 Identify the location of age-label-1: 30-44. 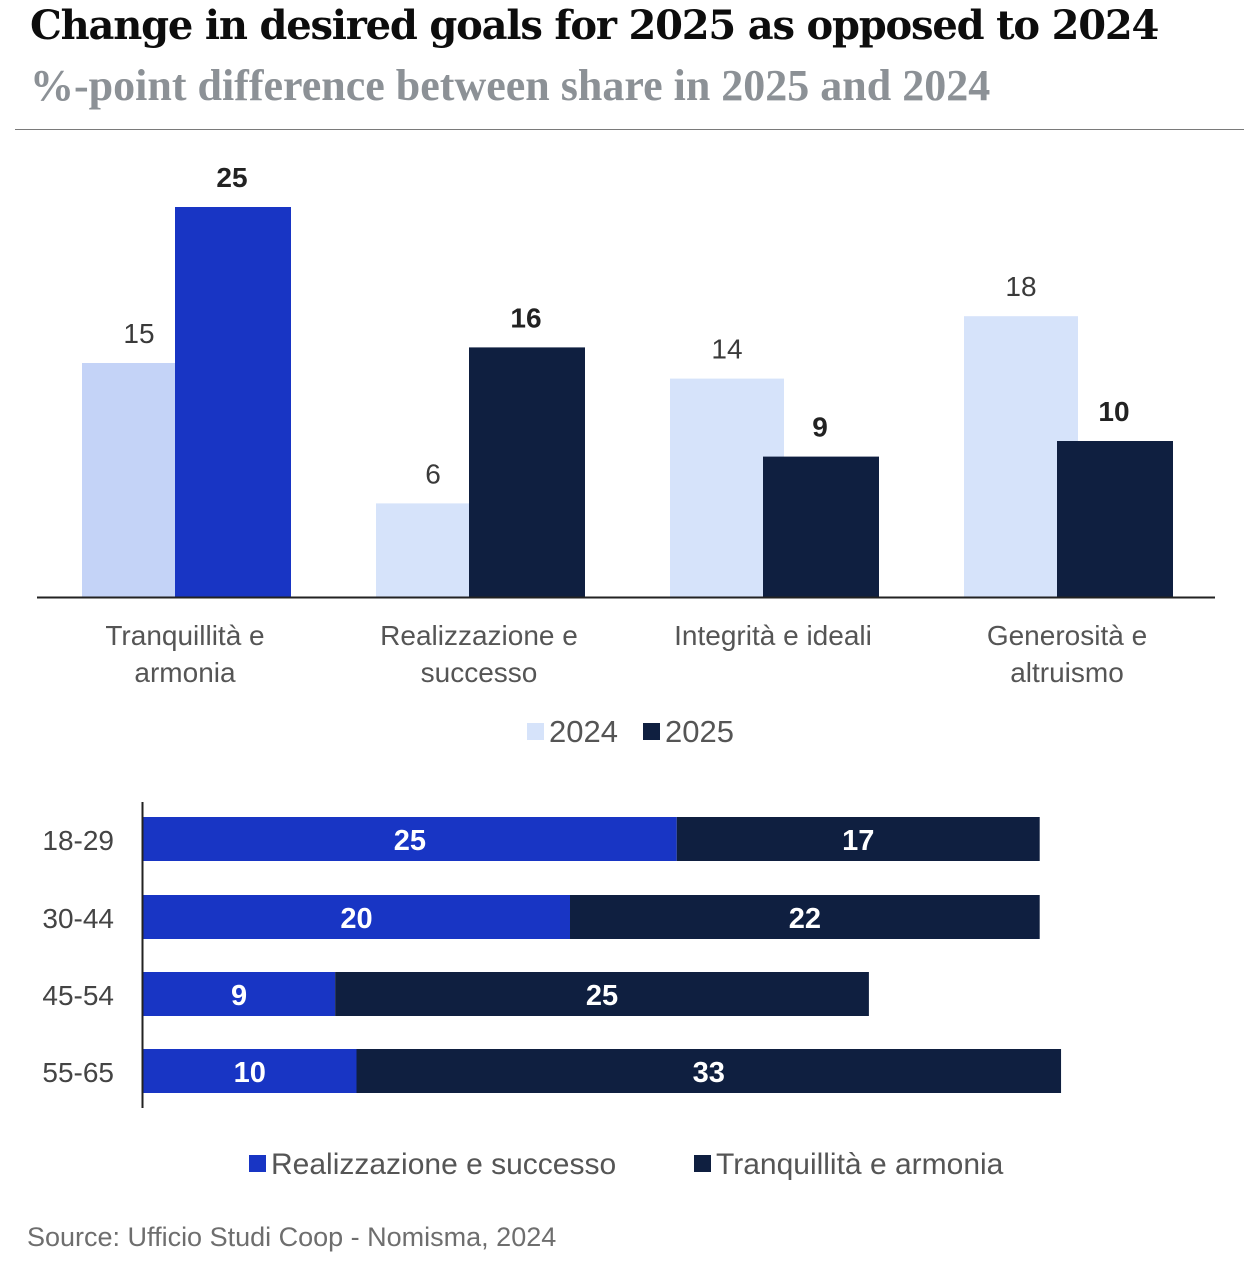
(78, 918).